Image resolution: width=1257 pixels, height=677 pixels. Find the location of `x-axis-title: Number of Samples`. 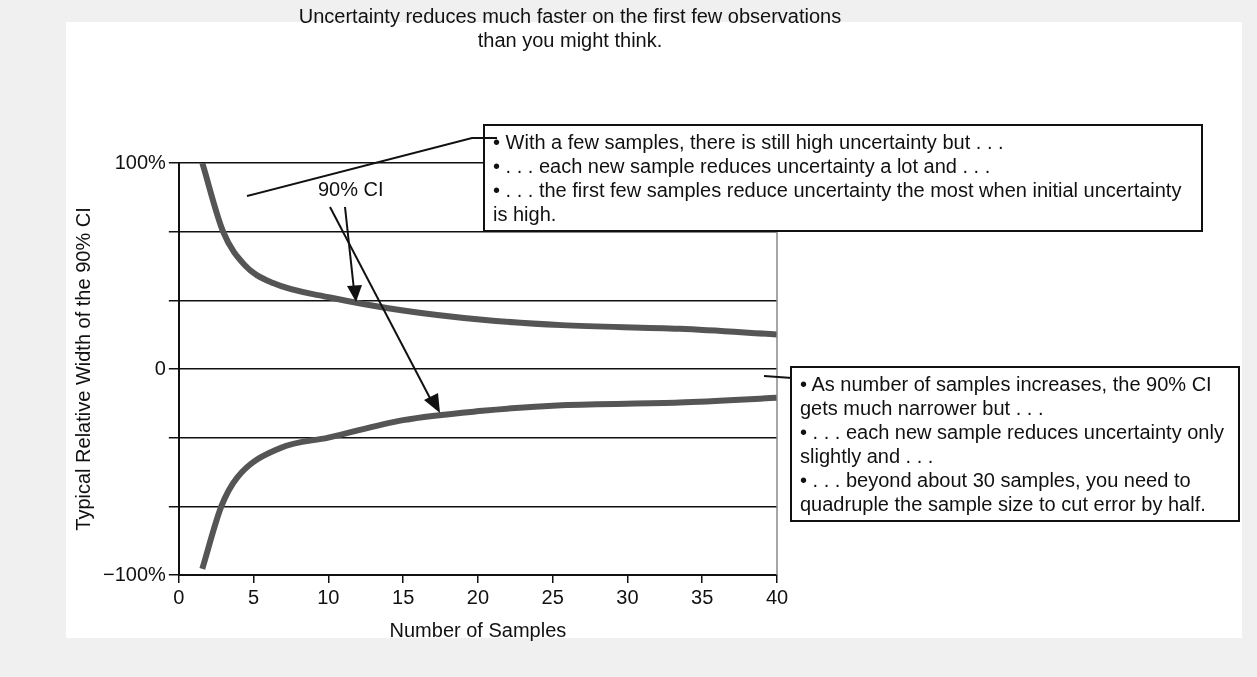

x-axis-title: Number of Samples is located at coordinates (478, 629).